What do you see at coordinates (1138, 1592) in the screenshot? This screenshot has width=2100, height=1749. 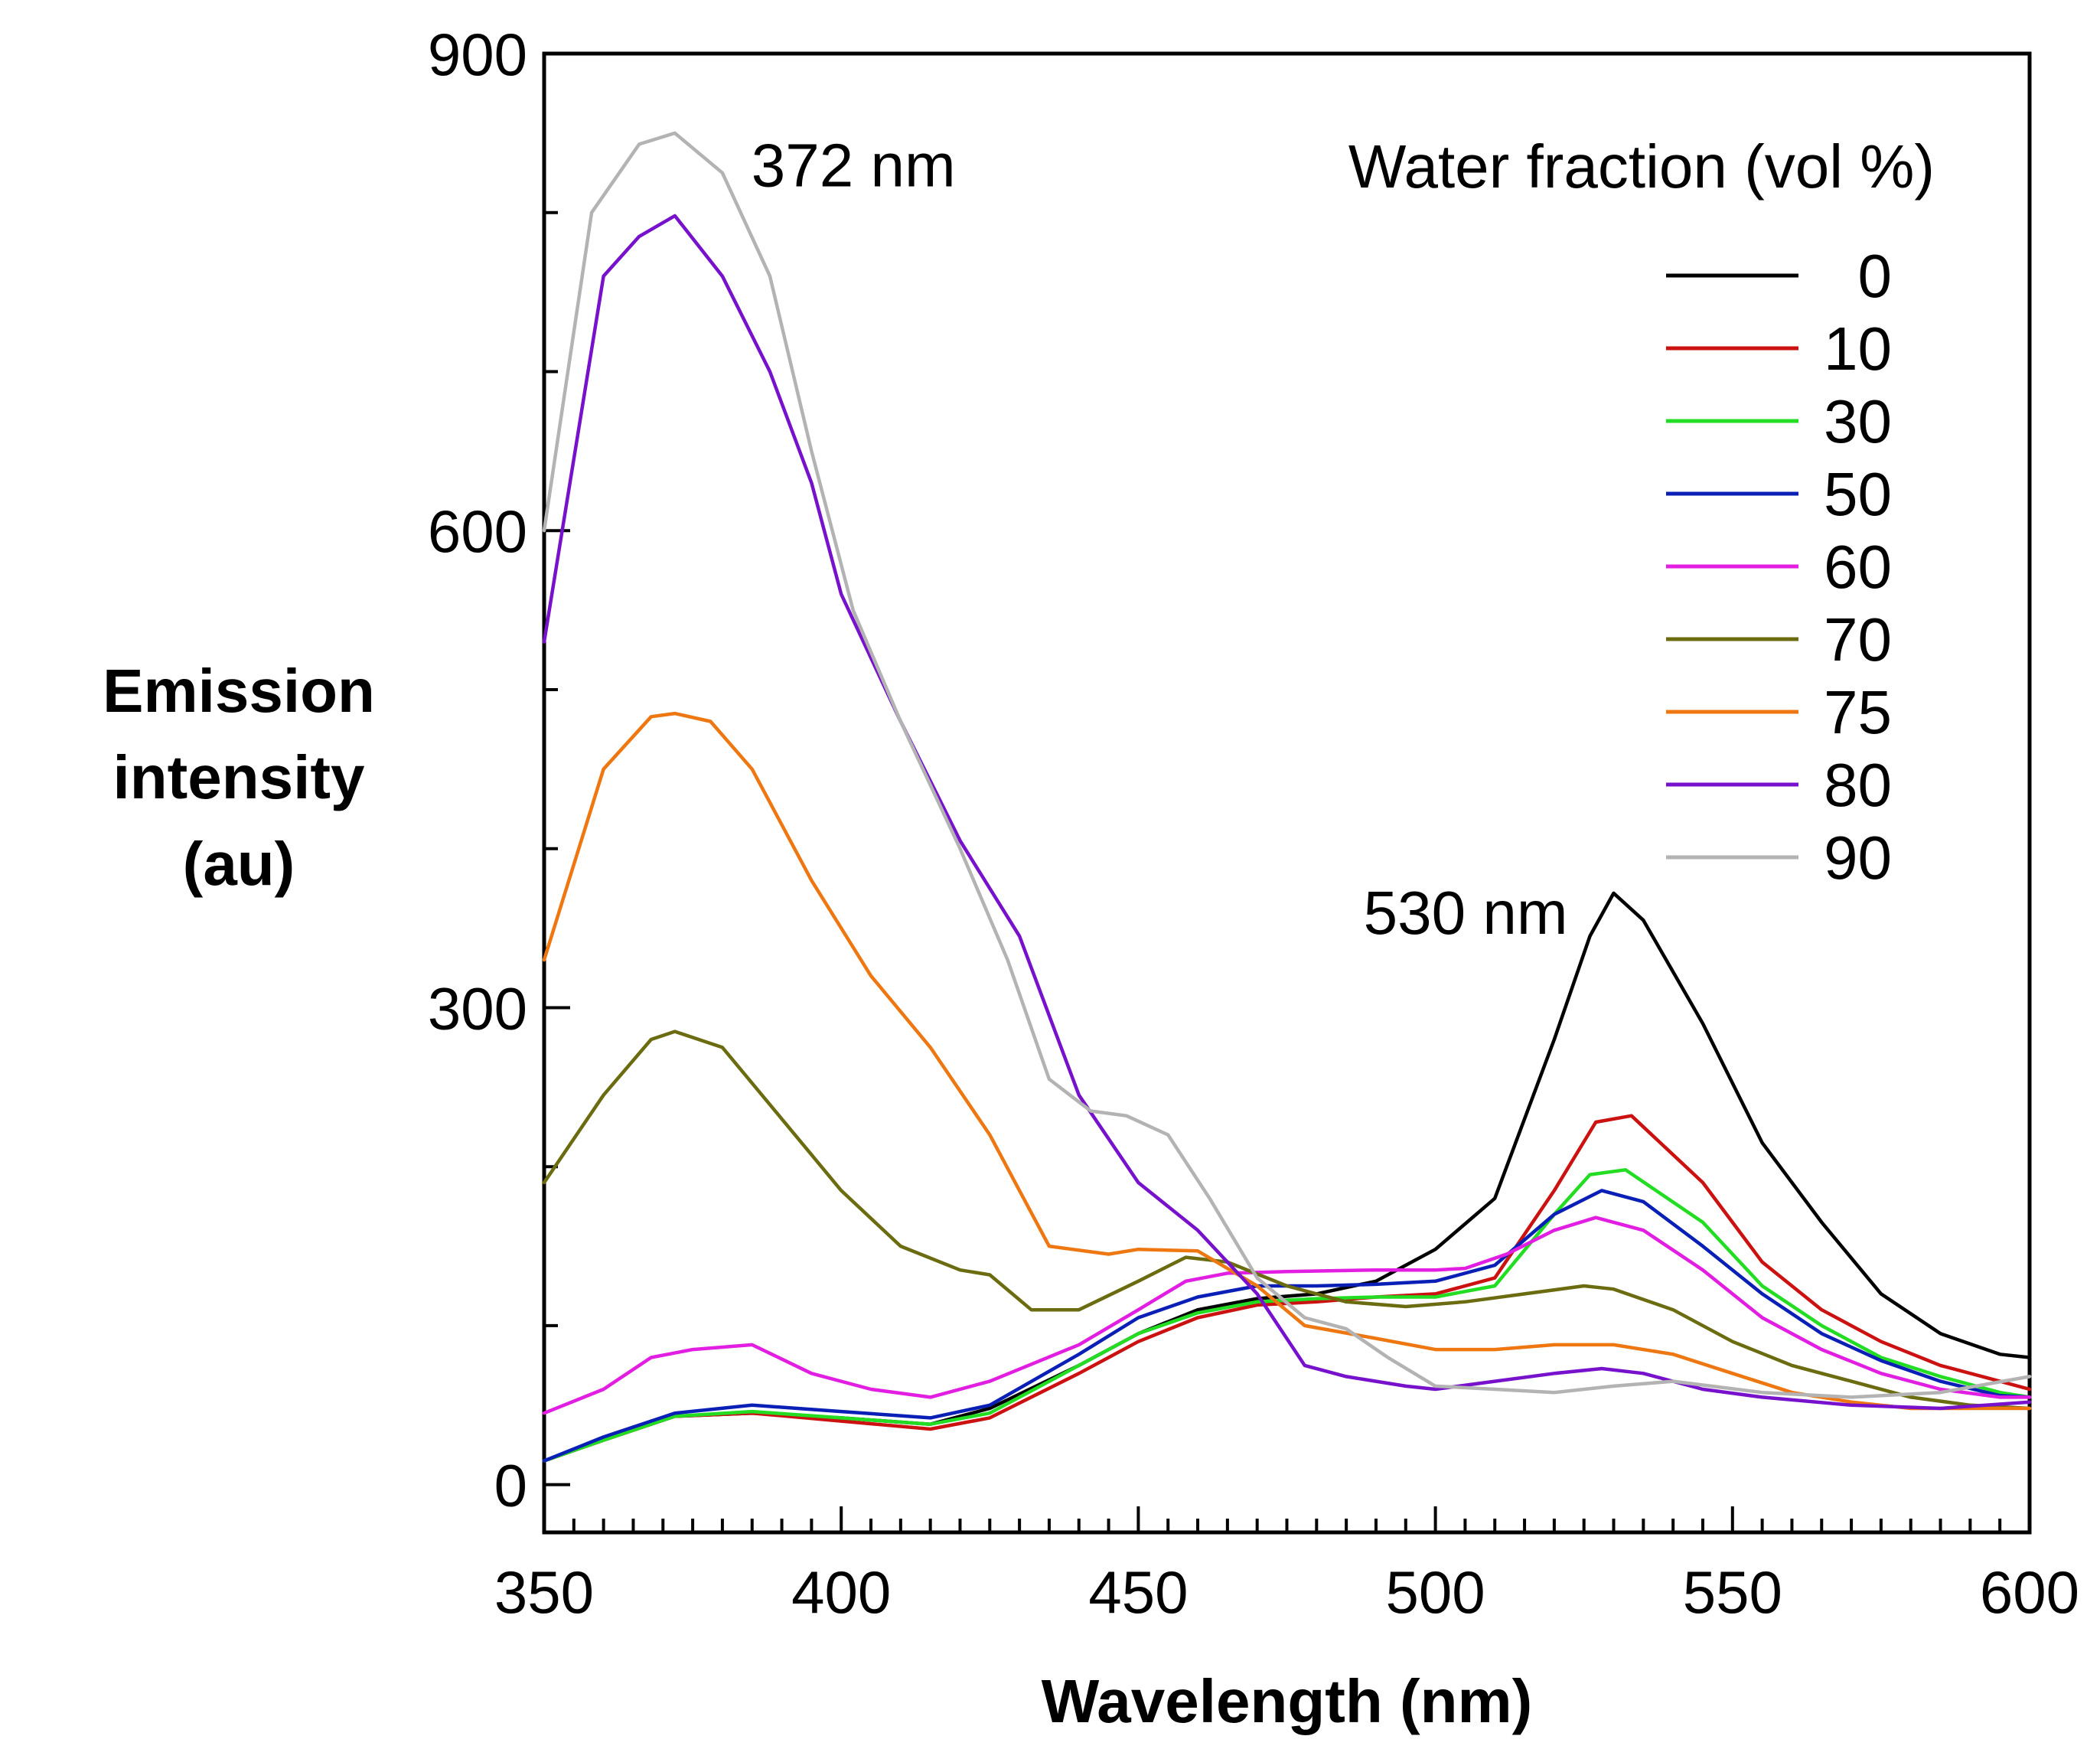 I see `x-tick-label: 450` at bounding box center [1138, 1592].